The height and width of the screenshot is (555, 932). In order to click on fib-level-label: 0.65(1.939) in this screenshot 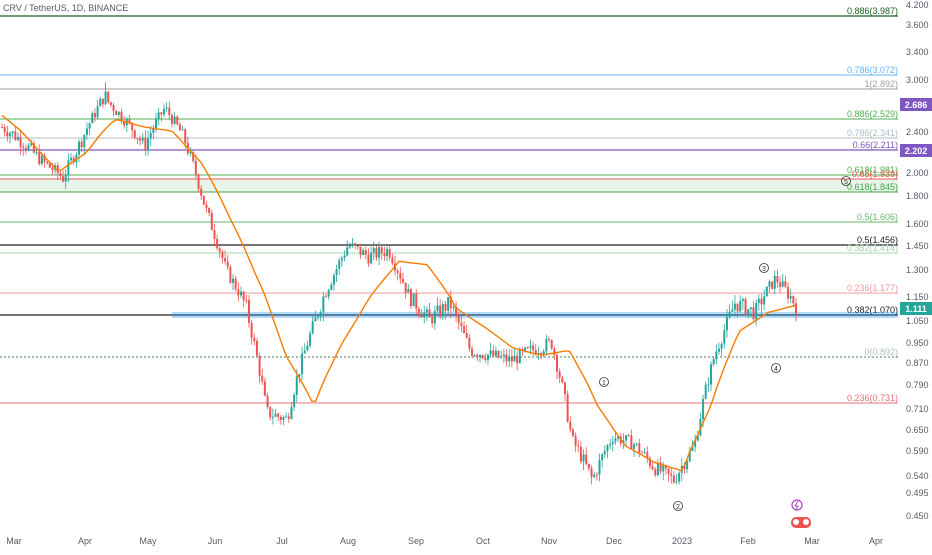, I will do `click(875, 174)`.